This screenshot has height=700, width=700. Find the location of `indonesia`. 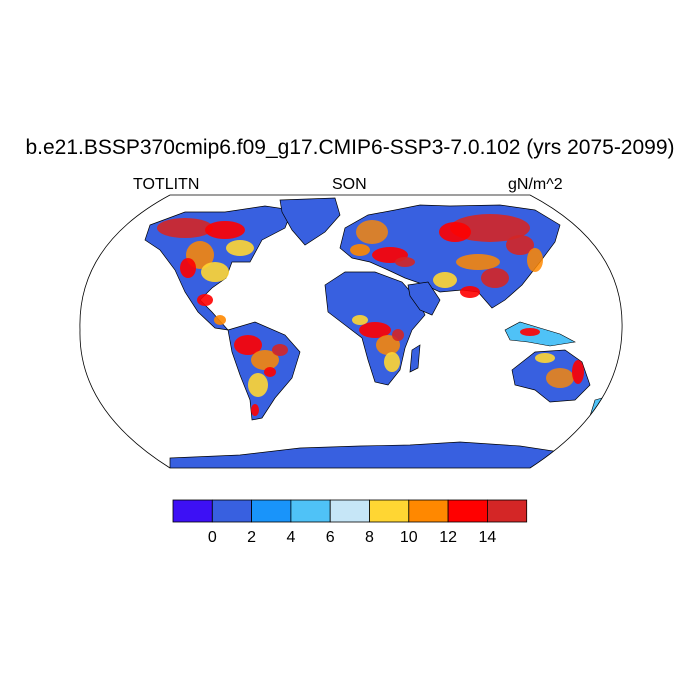

indonesia is located at coordinates (540, 334).